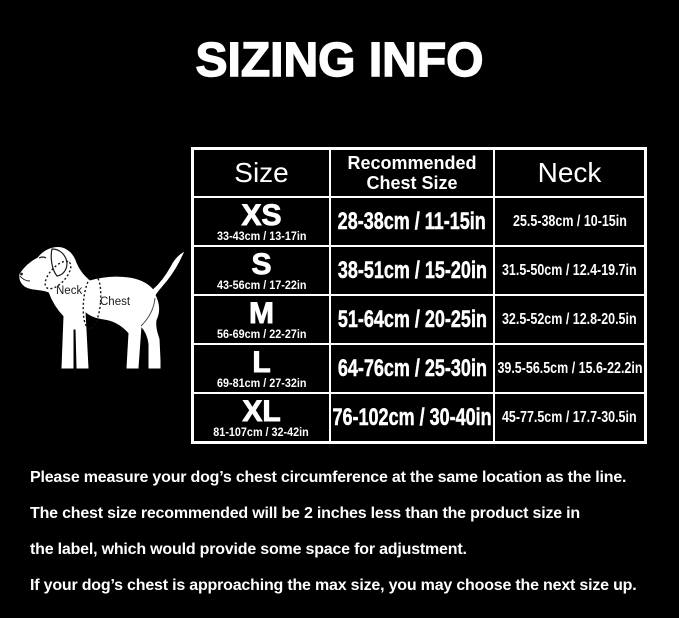  Describe the element at coordinates (569, 417) in the screenshot. I see `table-row-xl-neck: 45-77.5cm / 17.7-30.5in` at that location.